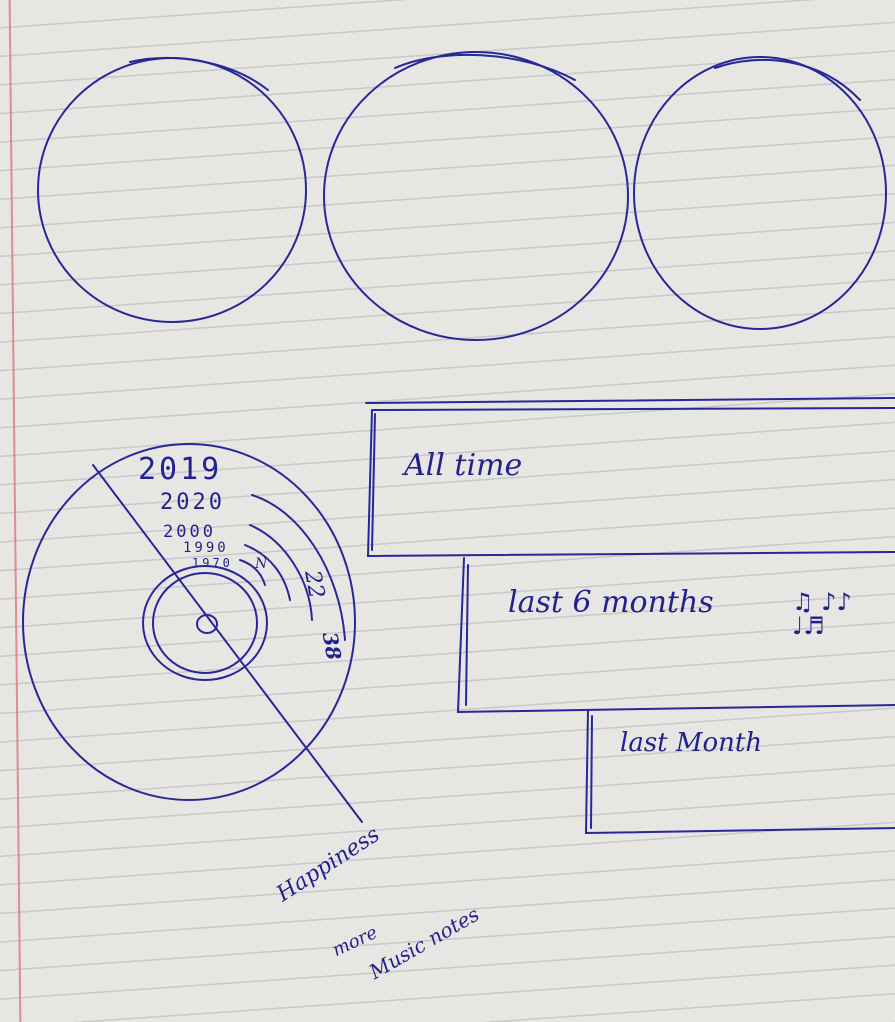  I want to click on card-last-month-frame, so click(739, 772).